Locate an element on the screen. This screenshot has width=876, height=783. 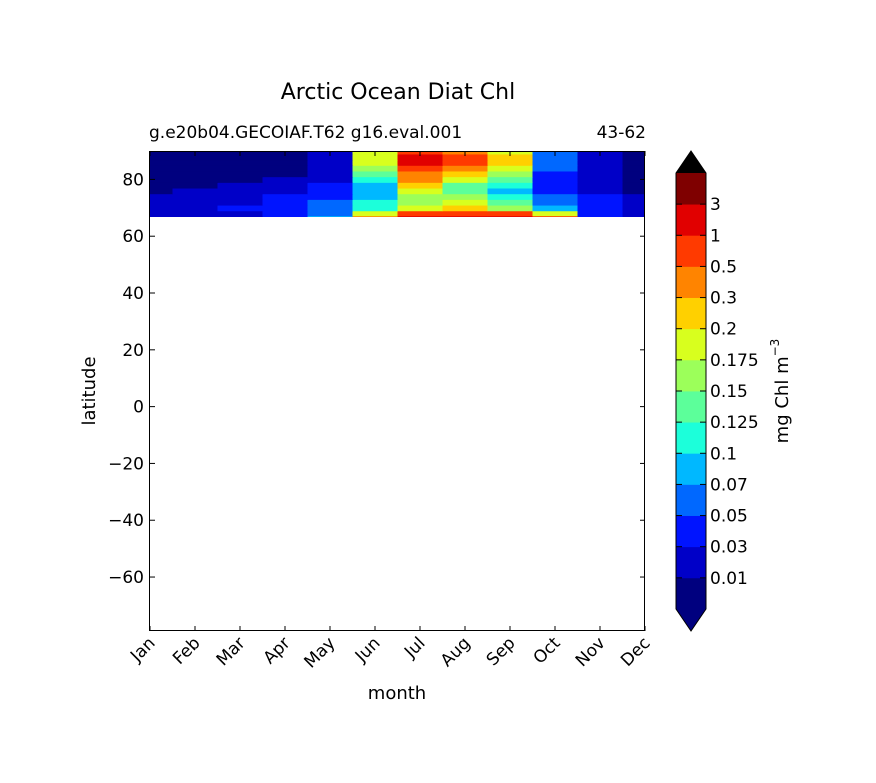
colorbar-tick-label: 0.01 is located at coordinates (729, 579).